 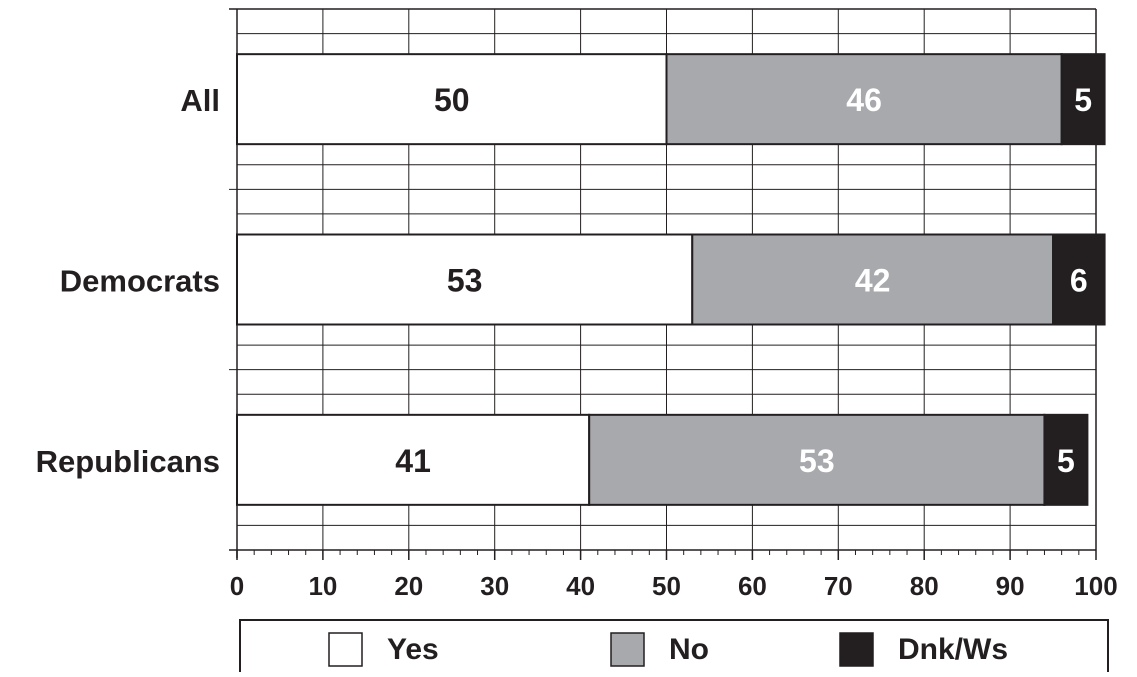 I want to click on legend-label: No, so click(x=689, y=649).